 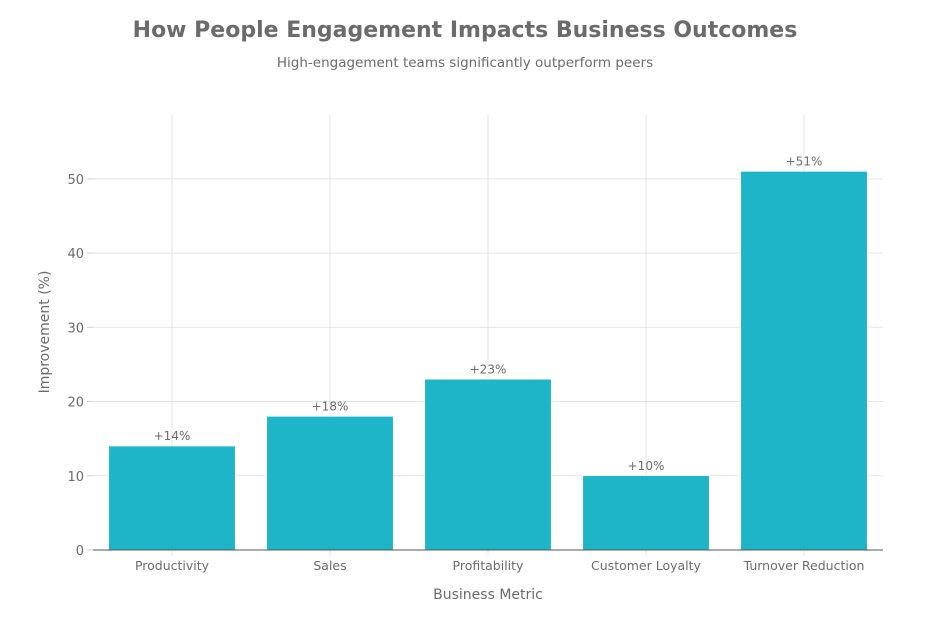 What do you see at coordinates (172, 498) in the screenshot?
I see `bar-productivity` at bounding box center [172, 498].